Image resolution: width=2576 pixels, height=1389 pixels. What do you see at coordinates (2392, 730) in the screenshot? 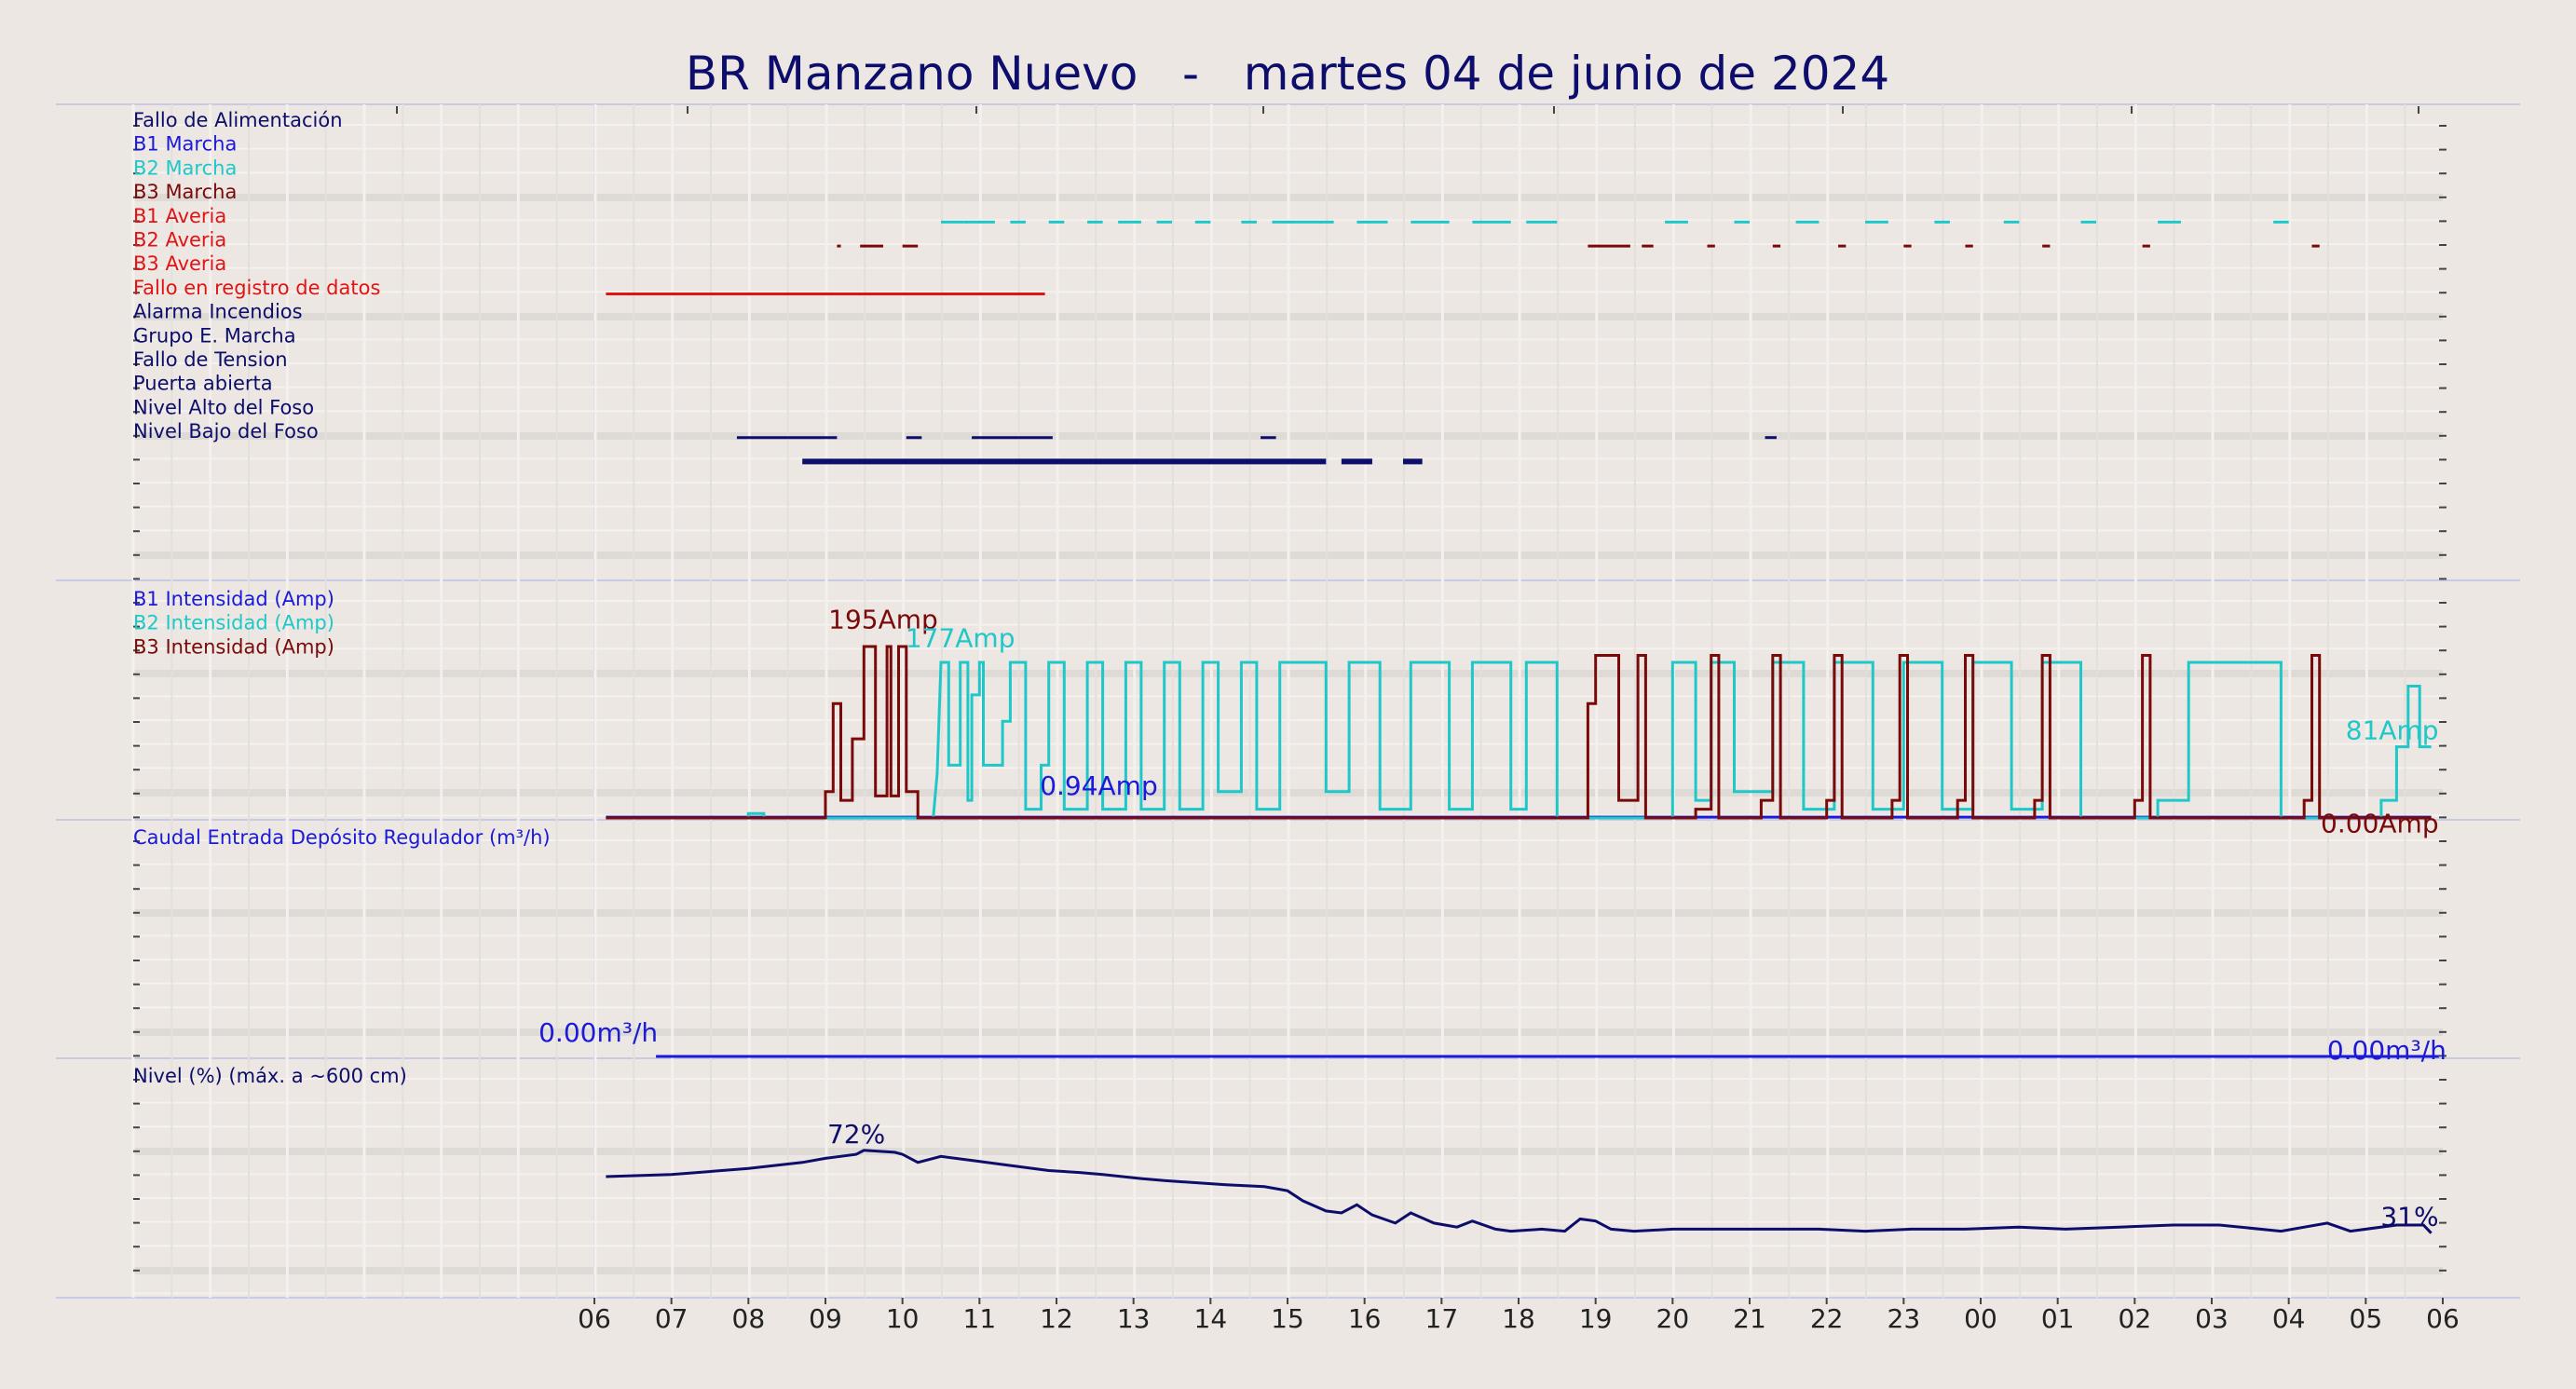
I see `data-annotation: 81Amp` at bounding box center [2392, 730].